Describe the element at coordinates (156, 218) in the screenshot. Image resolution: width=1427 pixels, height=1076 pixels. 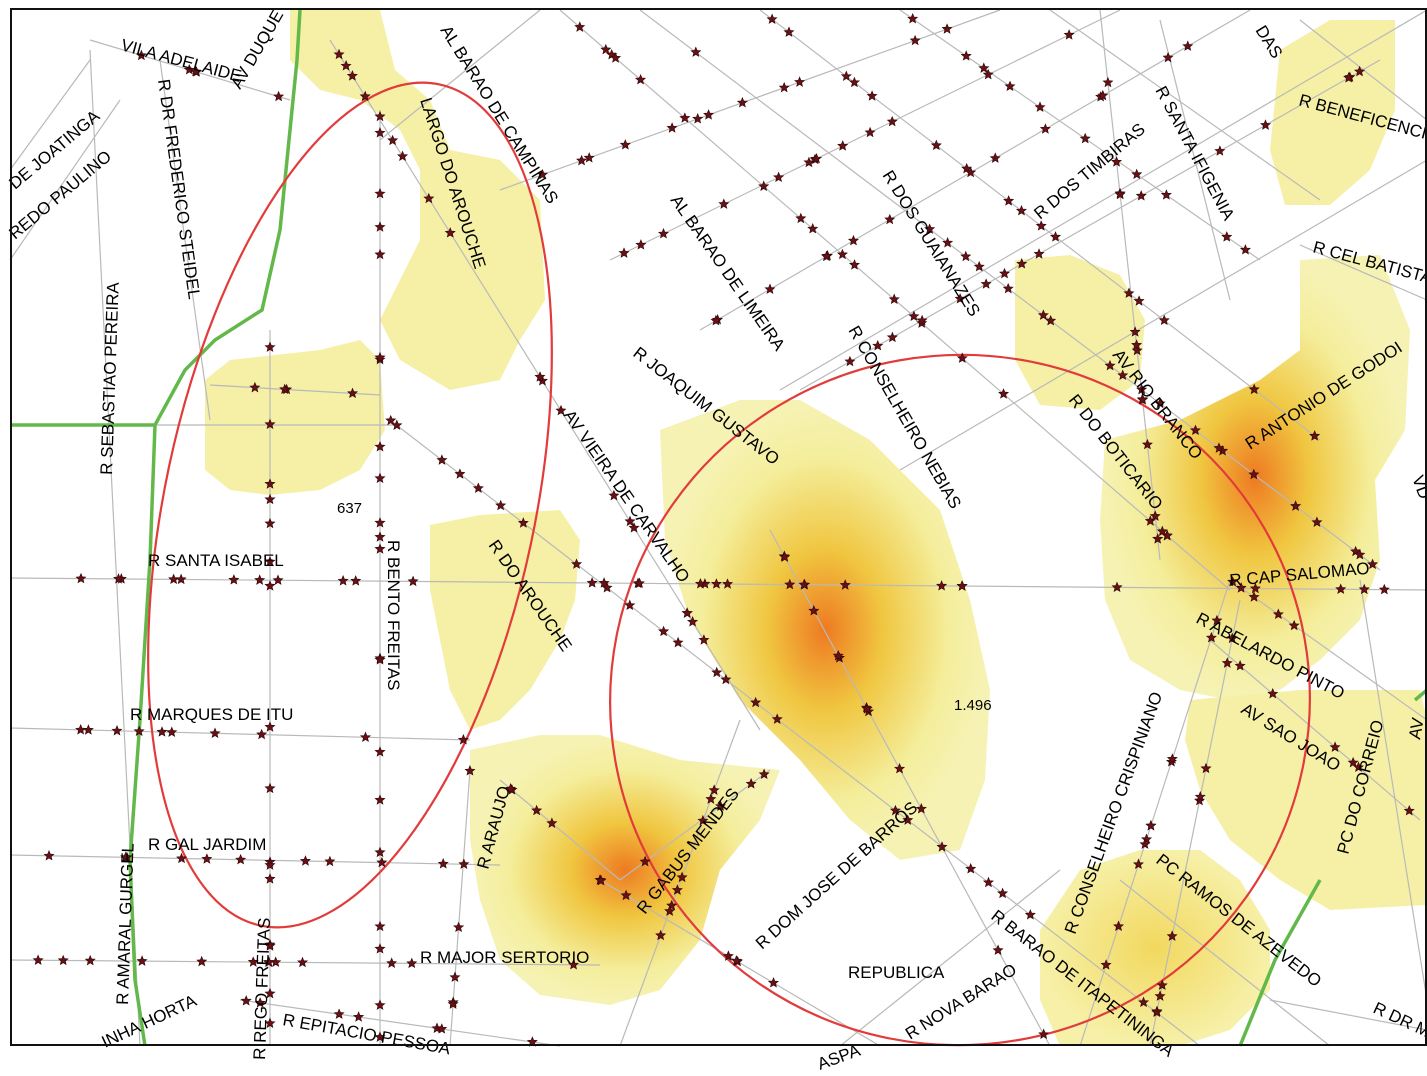
I see `metro-line-segment` at that location.